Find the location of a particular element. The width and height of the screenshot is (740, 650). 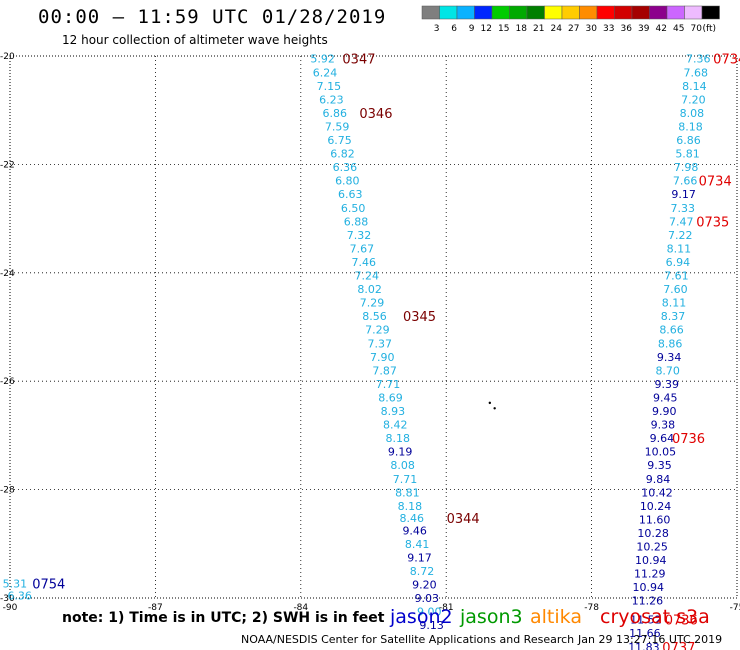

wave-height-label: 7.47 is located at coordinates (681, 221).